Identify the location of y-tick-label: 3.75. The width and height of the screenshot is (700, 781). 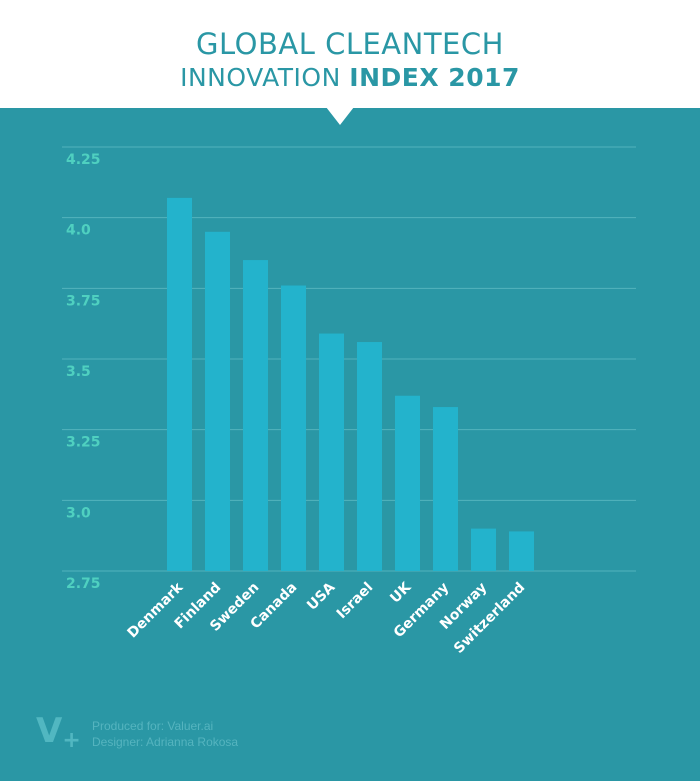
(83, 301).